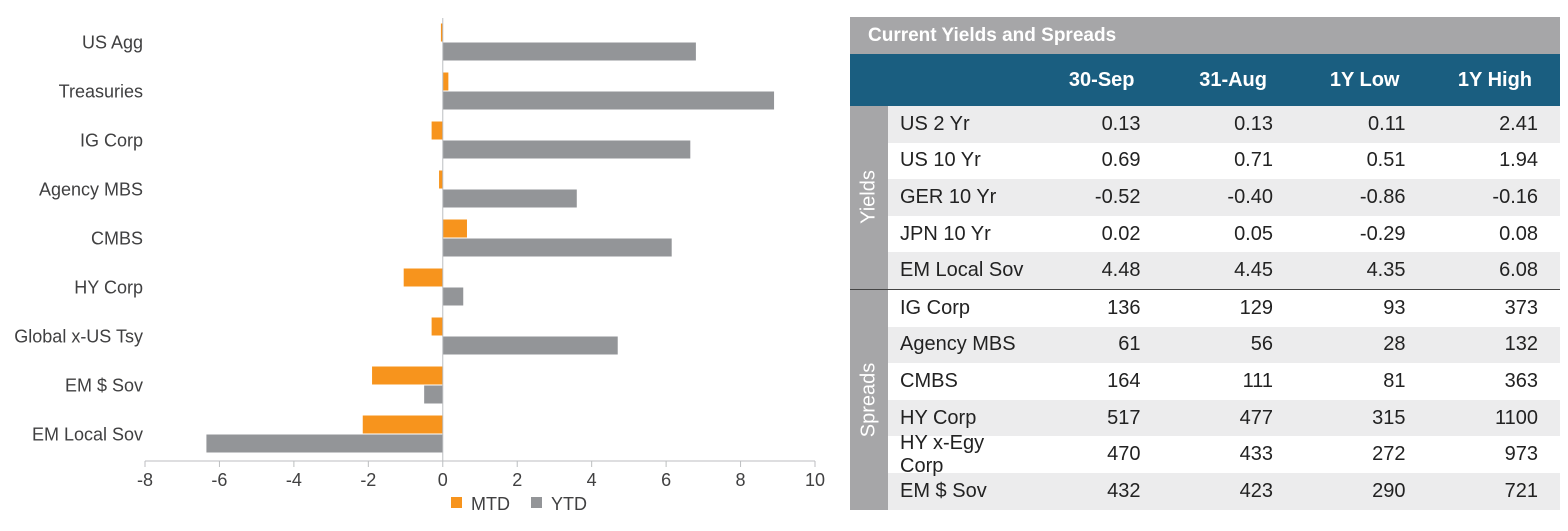 The image size is (1568, 531). What do you see at coordinates (1516, 417) in the screenshot?
I see `table-cell: 1100` at bounding box center [1516, 417].